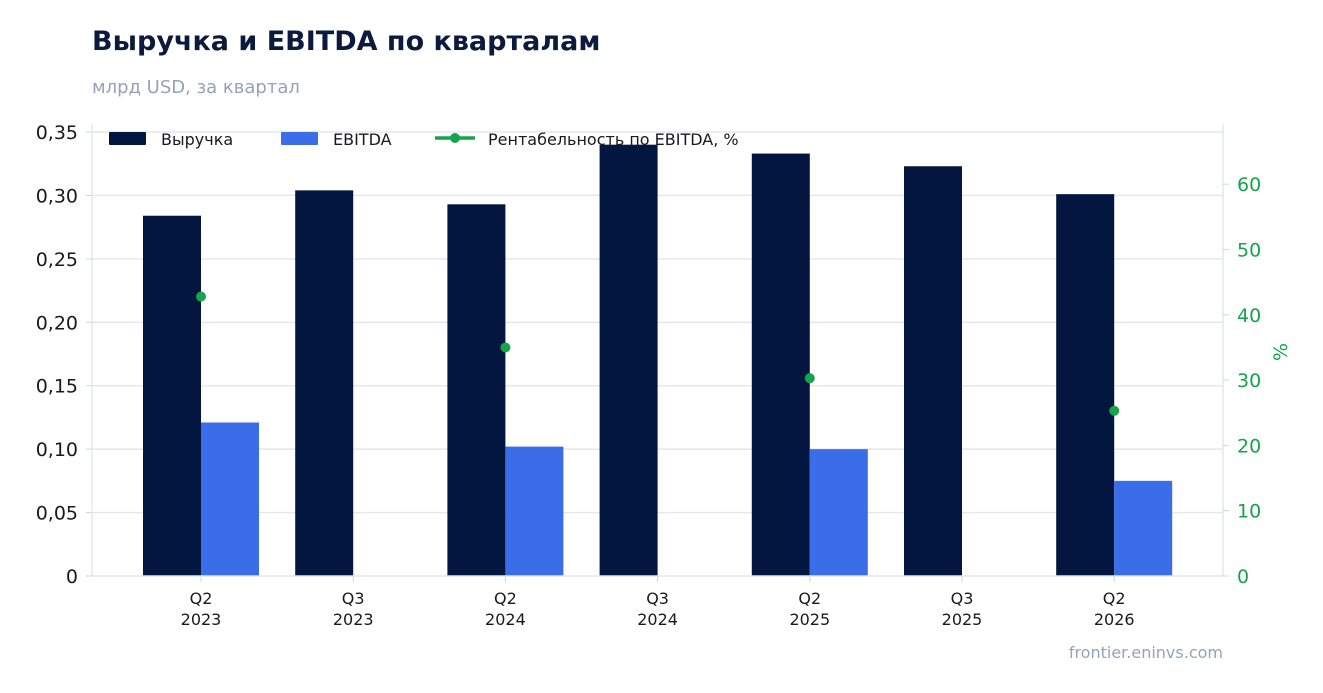 The width and height of the screenshot is (1323, 693). What do you see at coordinates (1249, 251) in the screenshot?
I see `y-right-tick-label: 50` at bounding box center [1249, 251].